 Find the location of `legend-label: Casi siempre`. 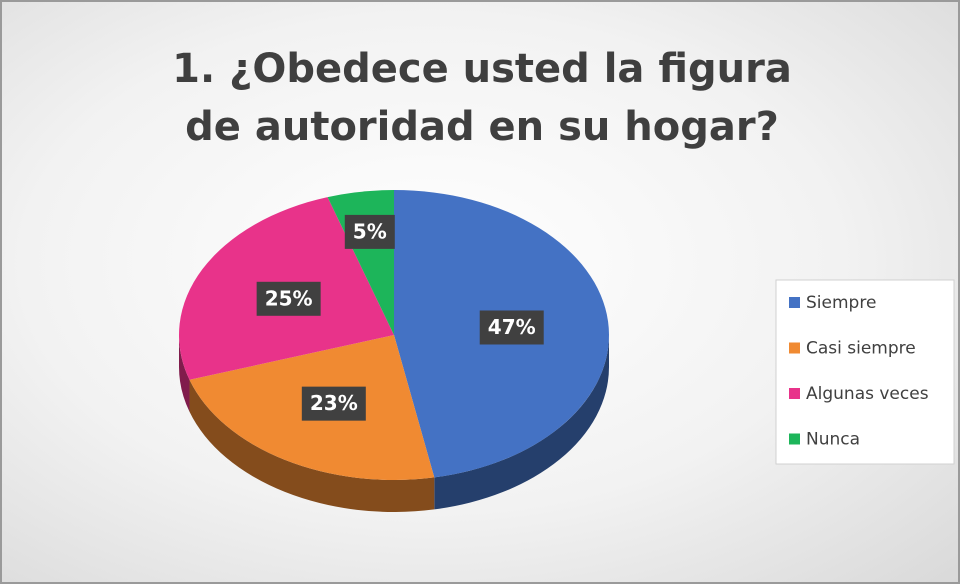

legend-label: Casi siempre is located at coordinates (861, 349).